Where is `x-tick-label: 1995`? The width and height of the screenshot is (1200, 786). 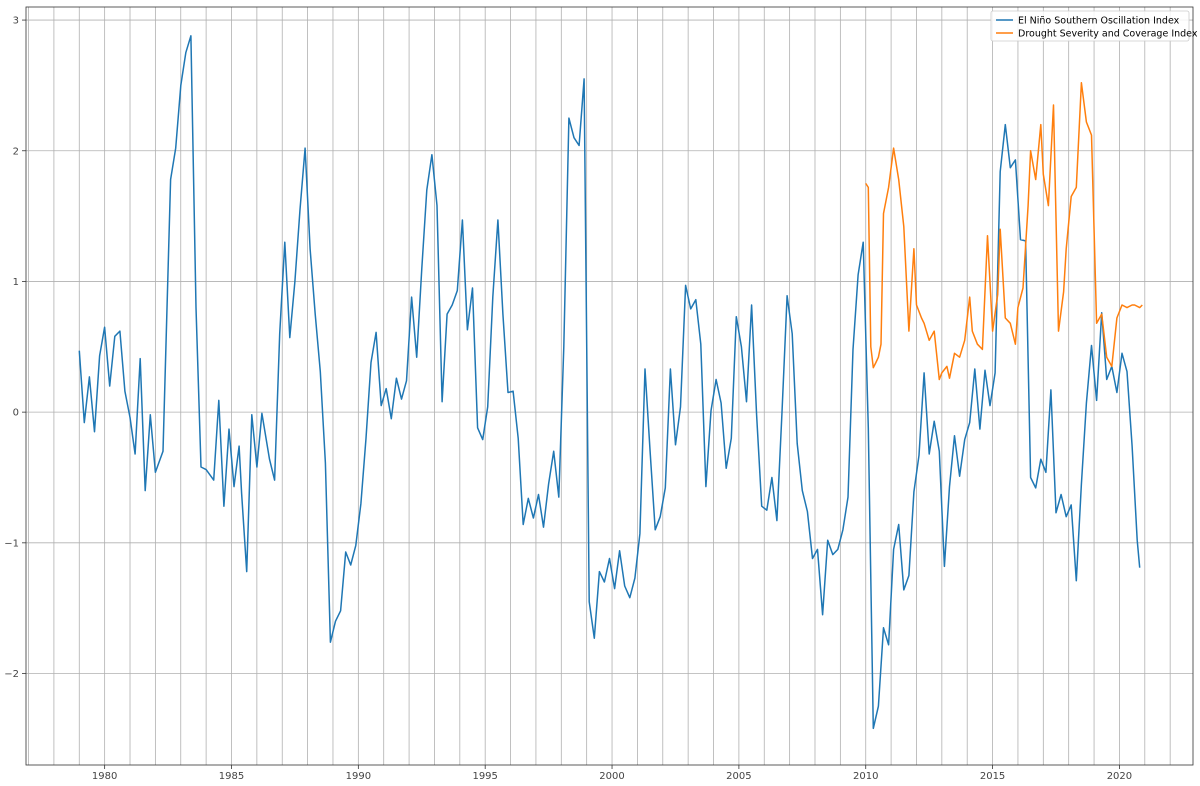 x-tick-label: 1995 is located at coordinates (484, 776).